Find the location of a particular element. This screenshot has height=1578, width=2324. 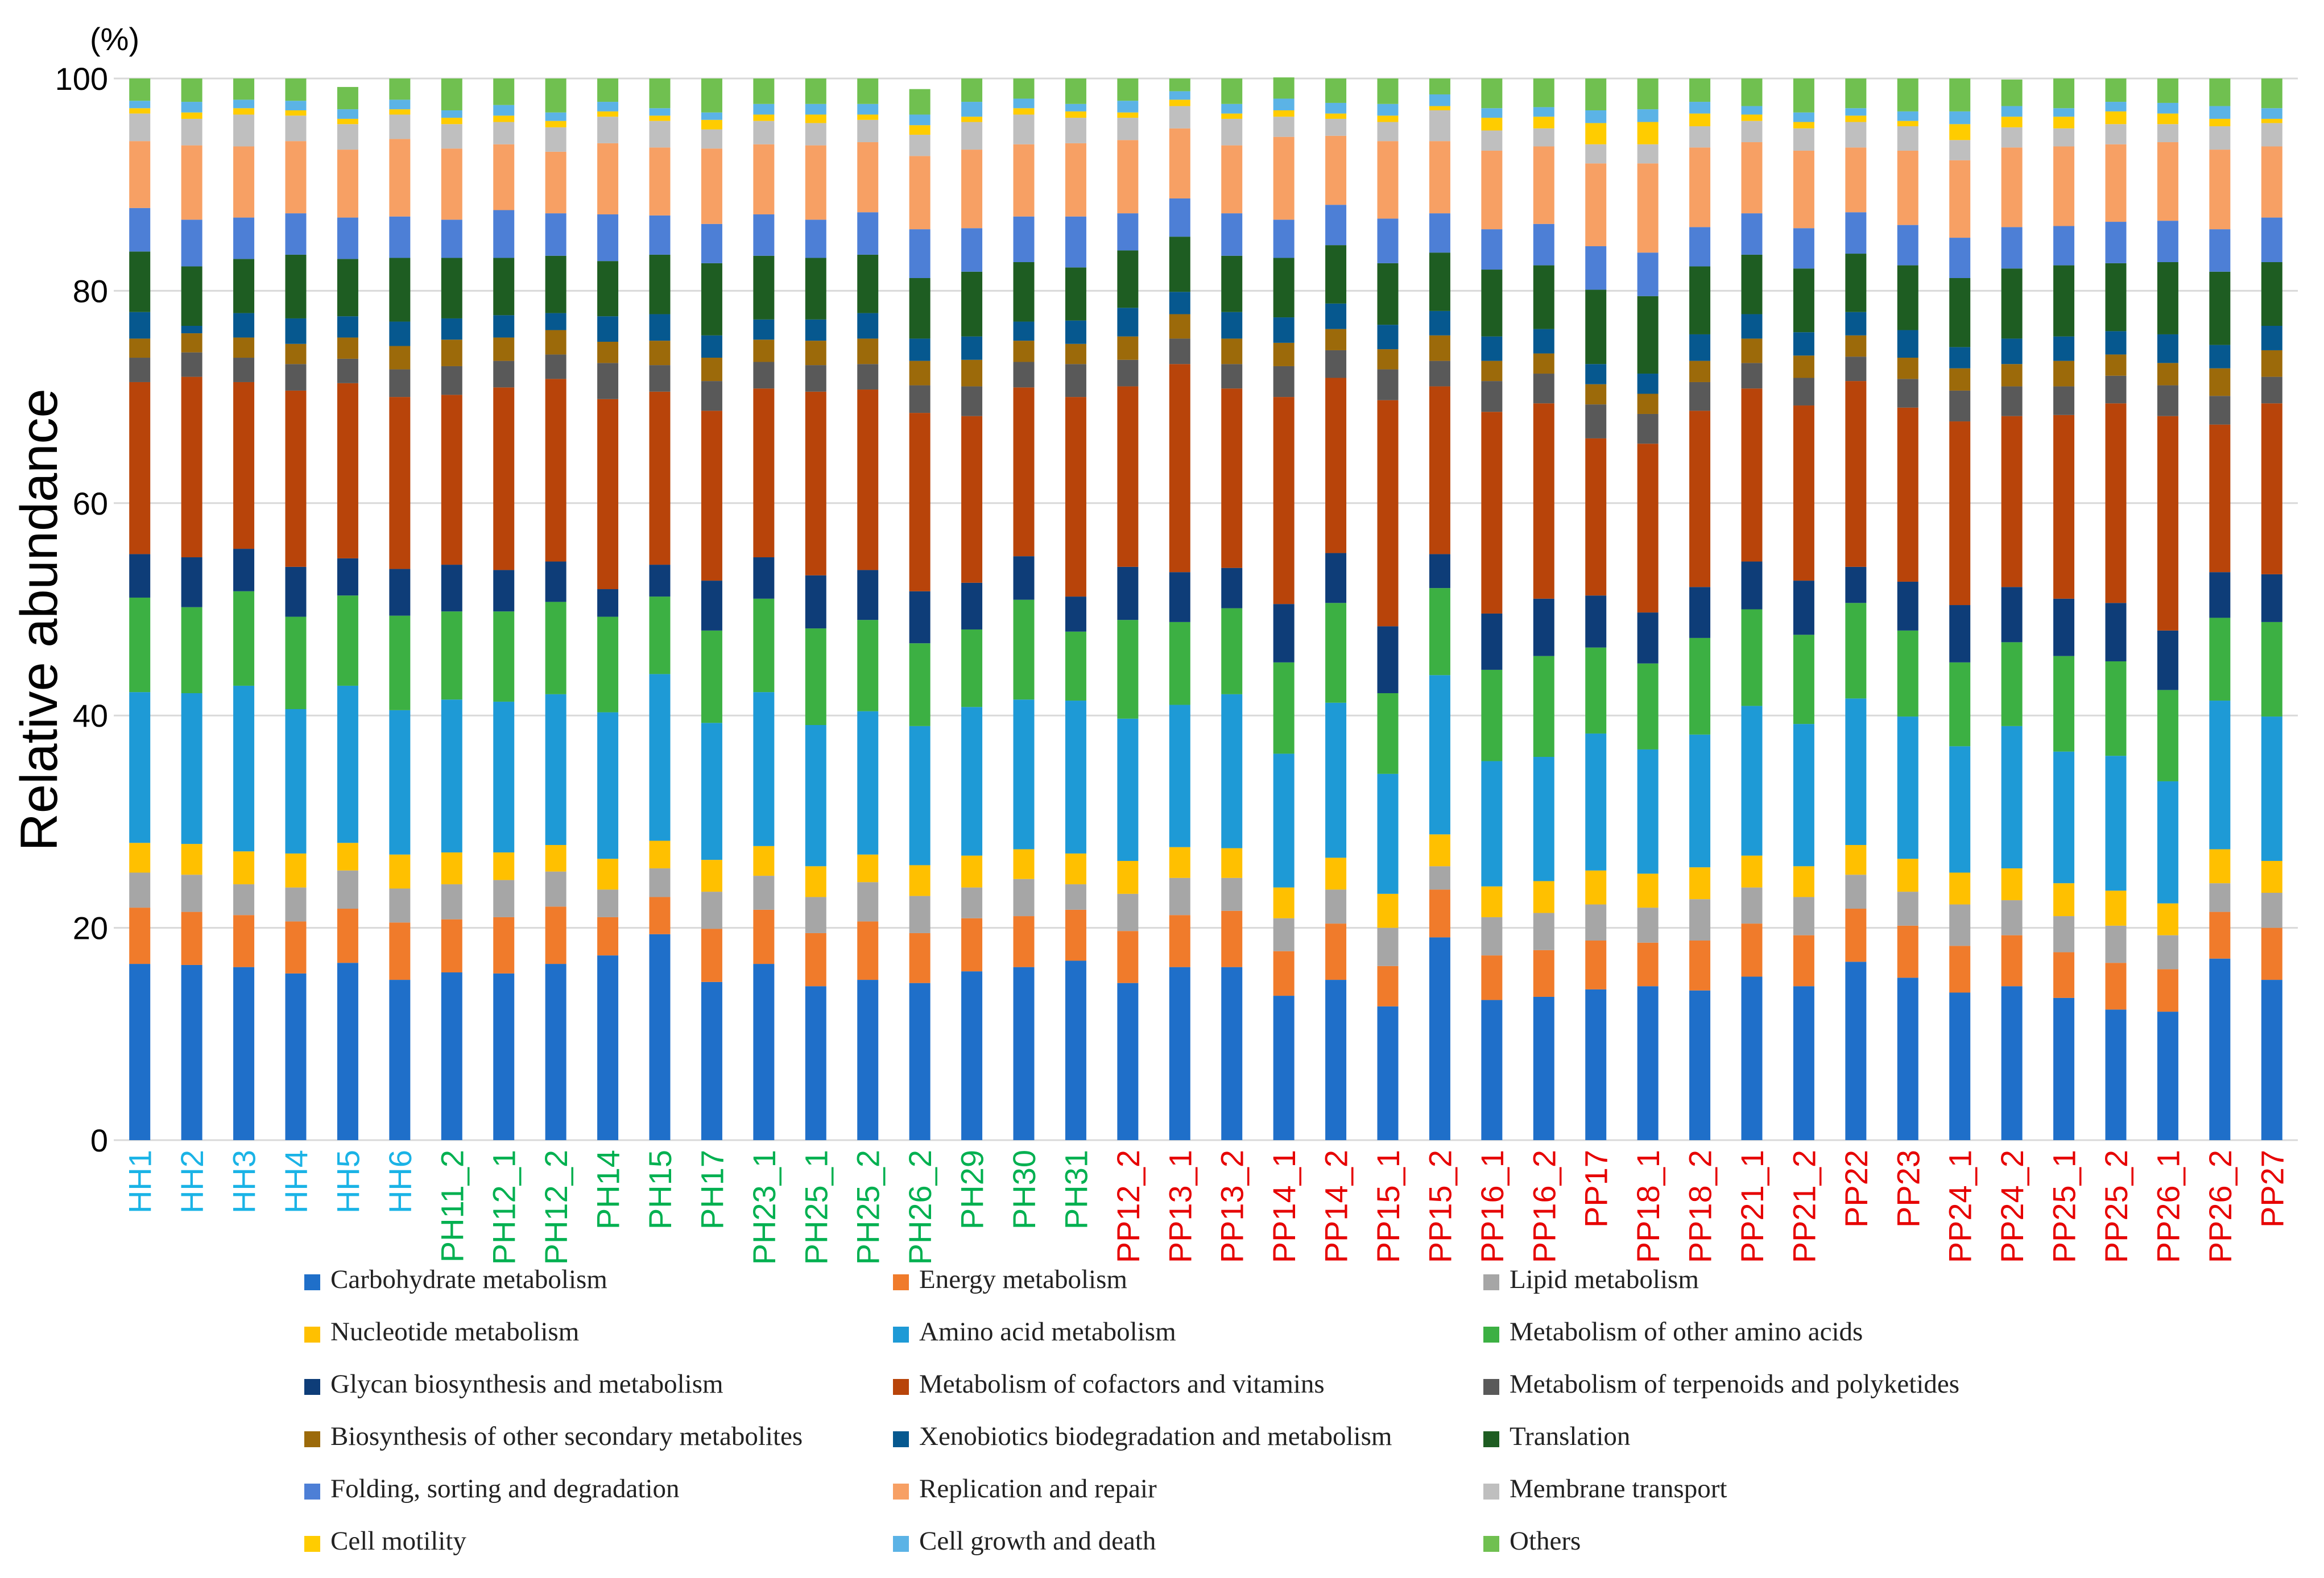

x-tick-PH14: PH14 is located at coordinates (608, 1189).